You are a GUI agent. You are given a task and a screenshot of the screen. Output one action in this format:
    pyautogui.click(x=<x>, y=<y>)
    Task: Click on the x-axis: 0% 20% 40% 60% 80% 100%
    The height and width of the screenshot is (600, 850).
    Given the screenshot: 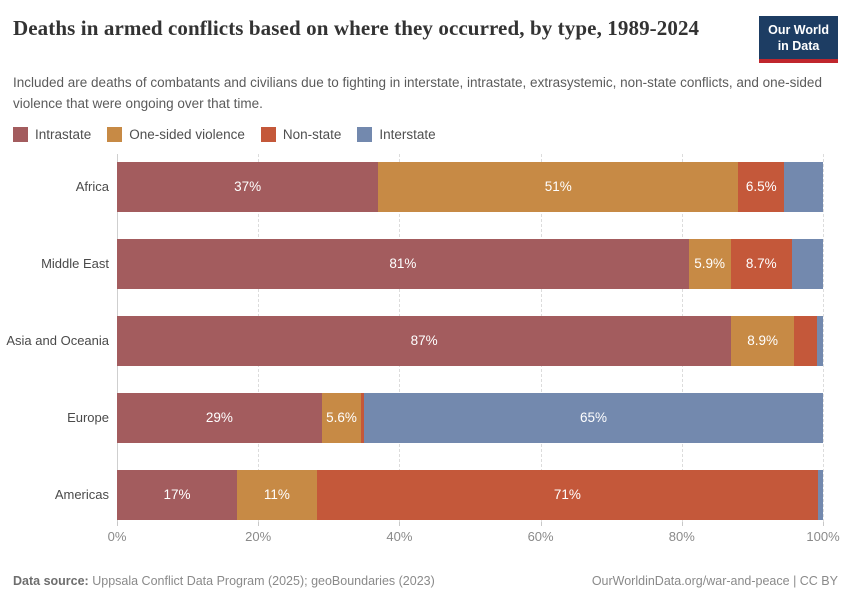 What is the action you would take?
    pyautogui.click(x=474, y=534)
    